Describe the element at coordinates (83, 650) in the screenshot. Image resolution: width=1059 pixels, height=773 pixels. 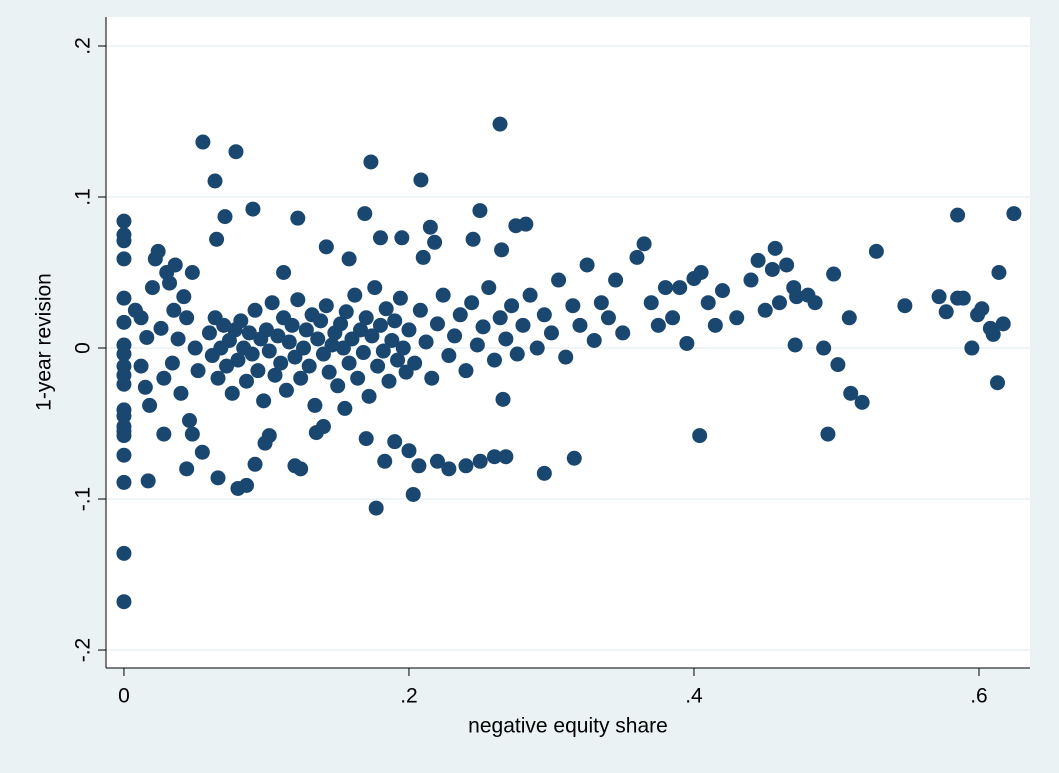
I see `y-tick-label: -.2` at that location.